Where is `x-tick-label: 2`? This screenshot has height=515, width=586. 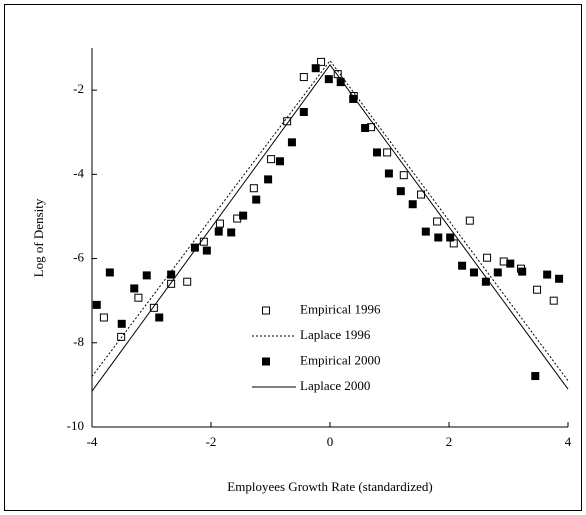 x-tick-label: 2 is located at coordinates (449, 441).